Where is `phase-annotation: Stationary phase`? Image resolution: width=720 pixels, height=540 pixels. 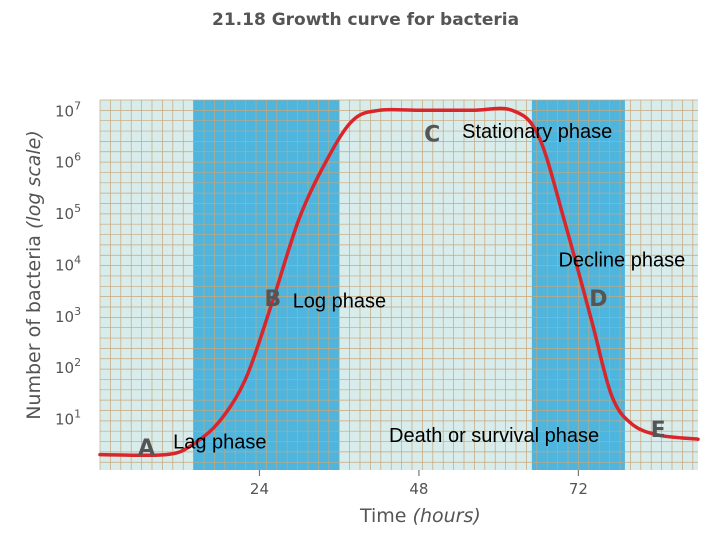 phase-annotation: Stationary phase is located at coordinates (537, 132).